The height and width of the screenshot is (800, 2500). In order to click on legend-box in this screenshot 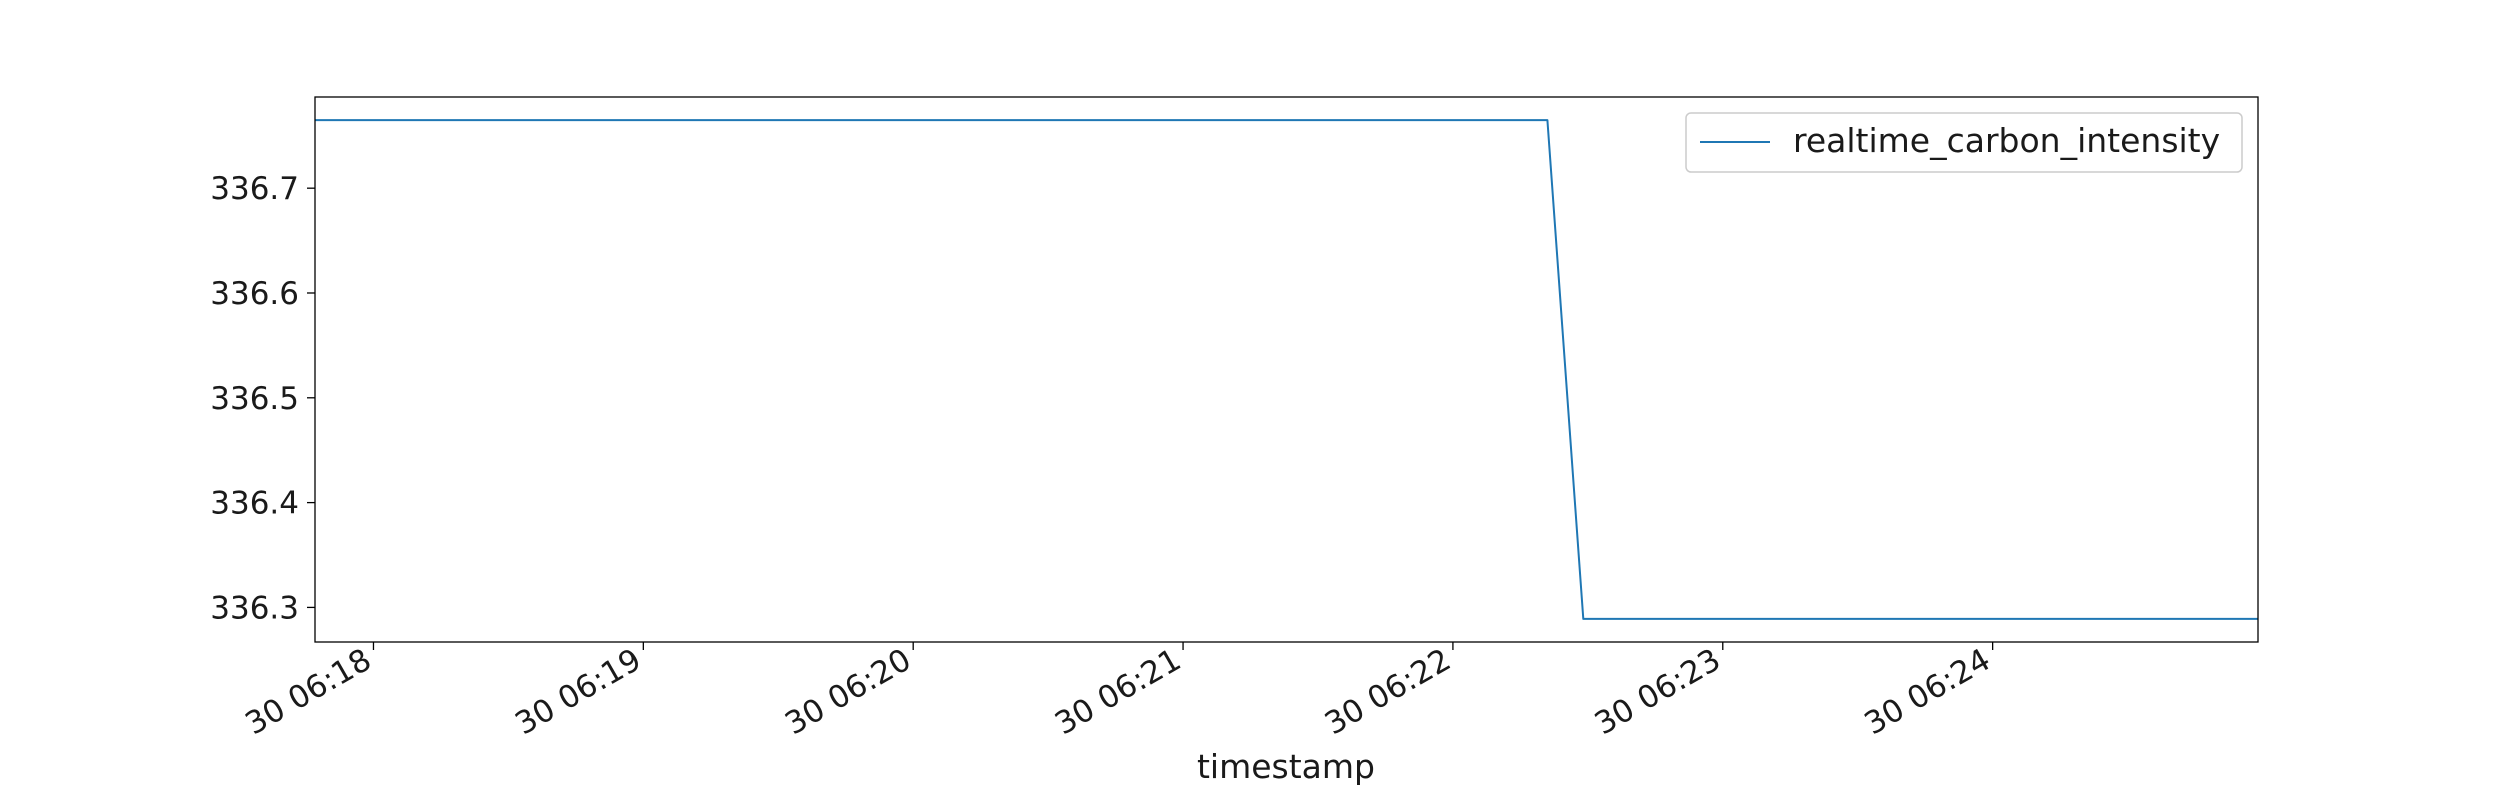, I will do `click(1964, 142)`.